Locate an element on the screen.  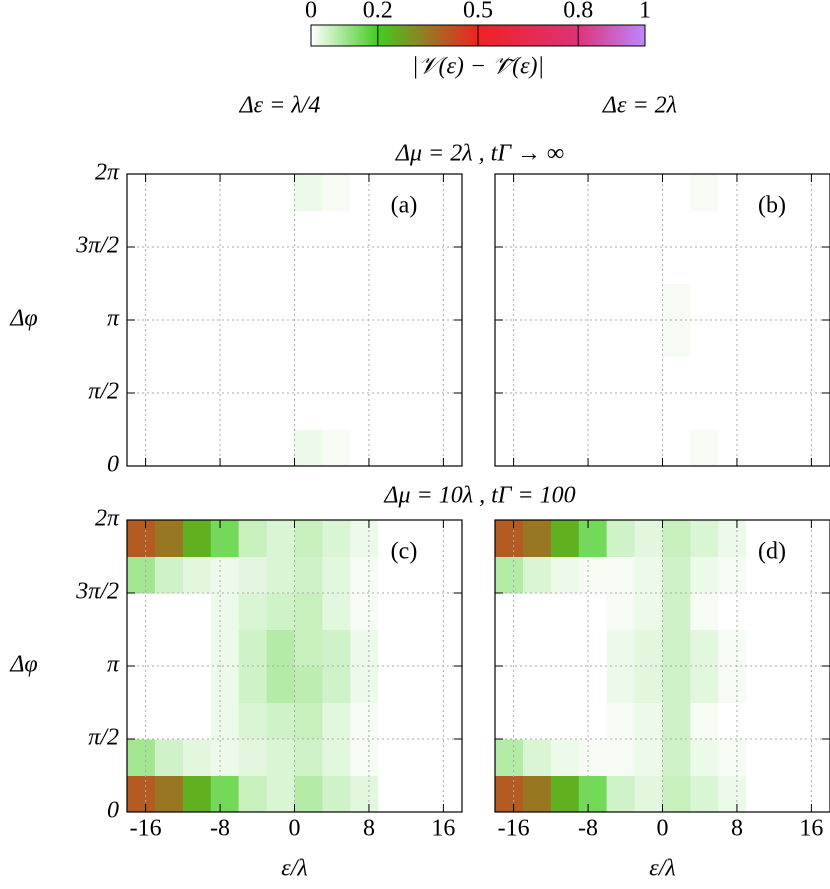
column-title: Δε = λ/4 is located at coordinates (280, 106).